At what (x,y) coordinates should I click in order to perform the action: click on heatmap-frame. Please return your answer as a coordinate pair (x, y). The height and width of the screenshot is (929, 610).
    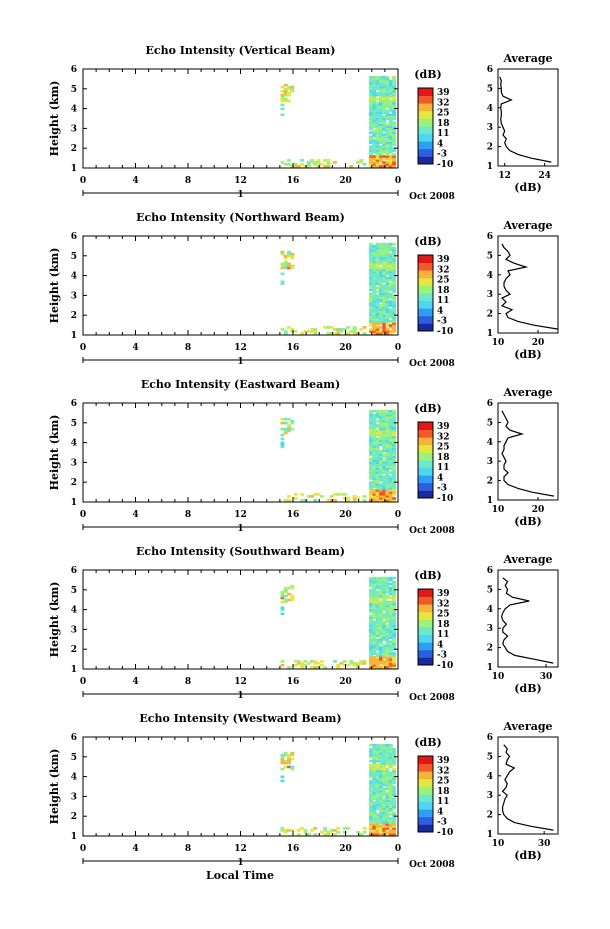
    Looking at the image, I should click on (240, 619).